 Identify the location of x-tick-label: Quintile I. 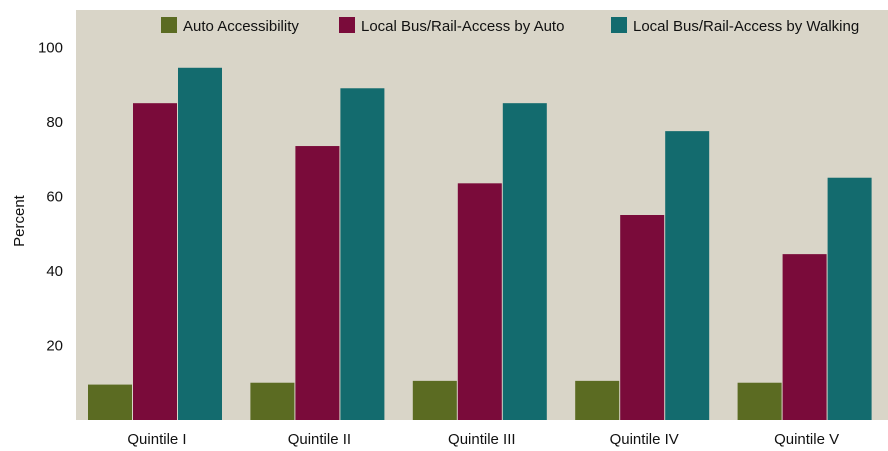
(156, 439).